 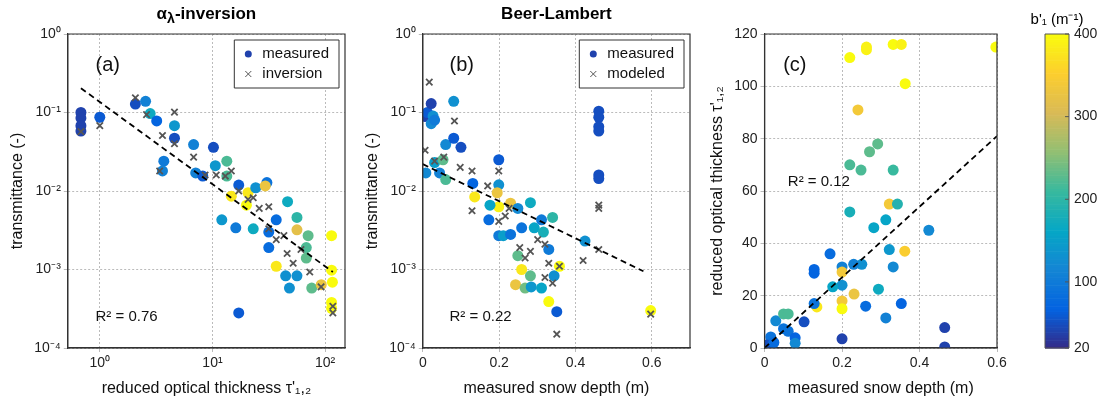 What do you see at coordinates (818, 180) in the screenshot?
I see `annotation: R² = 0.12` at bounding box center [818, 180].